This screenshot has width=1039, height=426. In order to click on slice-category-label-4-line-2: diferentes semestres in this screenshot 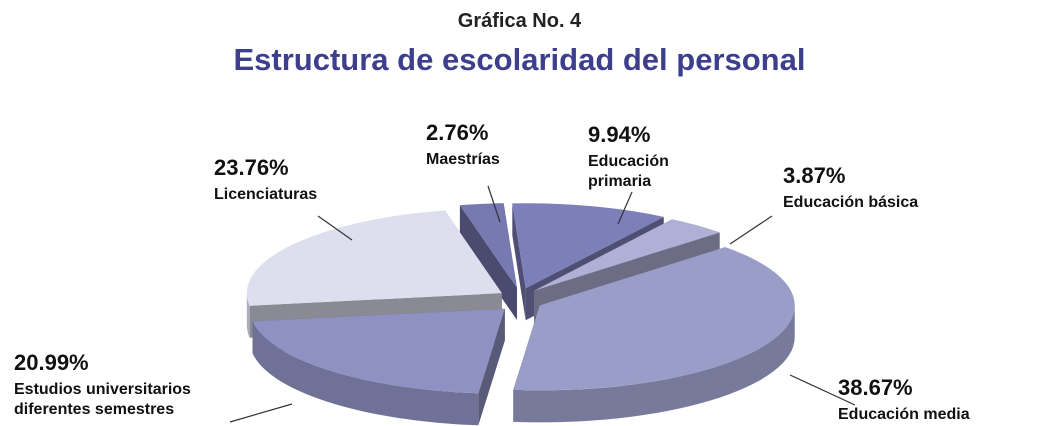, I will do `click(94, 409)`.